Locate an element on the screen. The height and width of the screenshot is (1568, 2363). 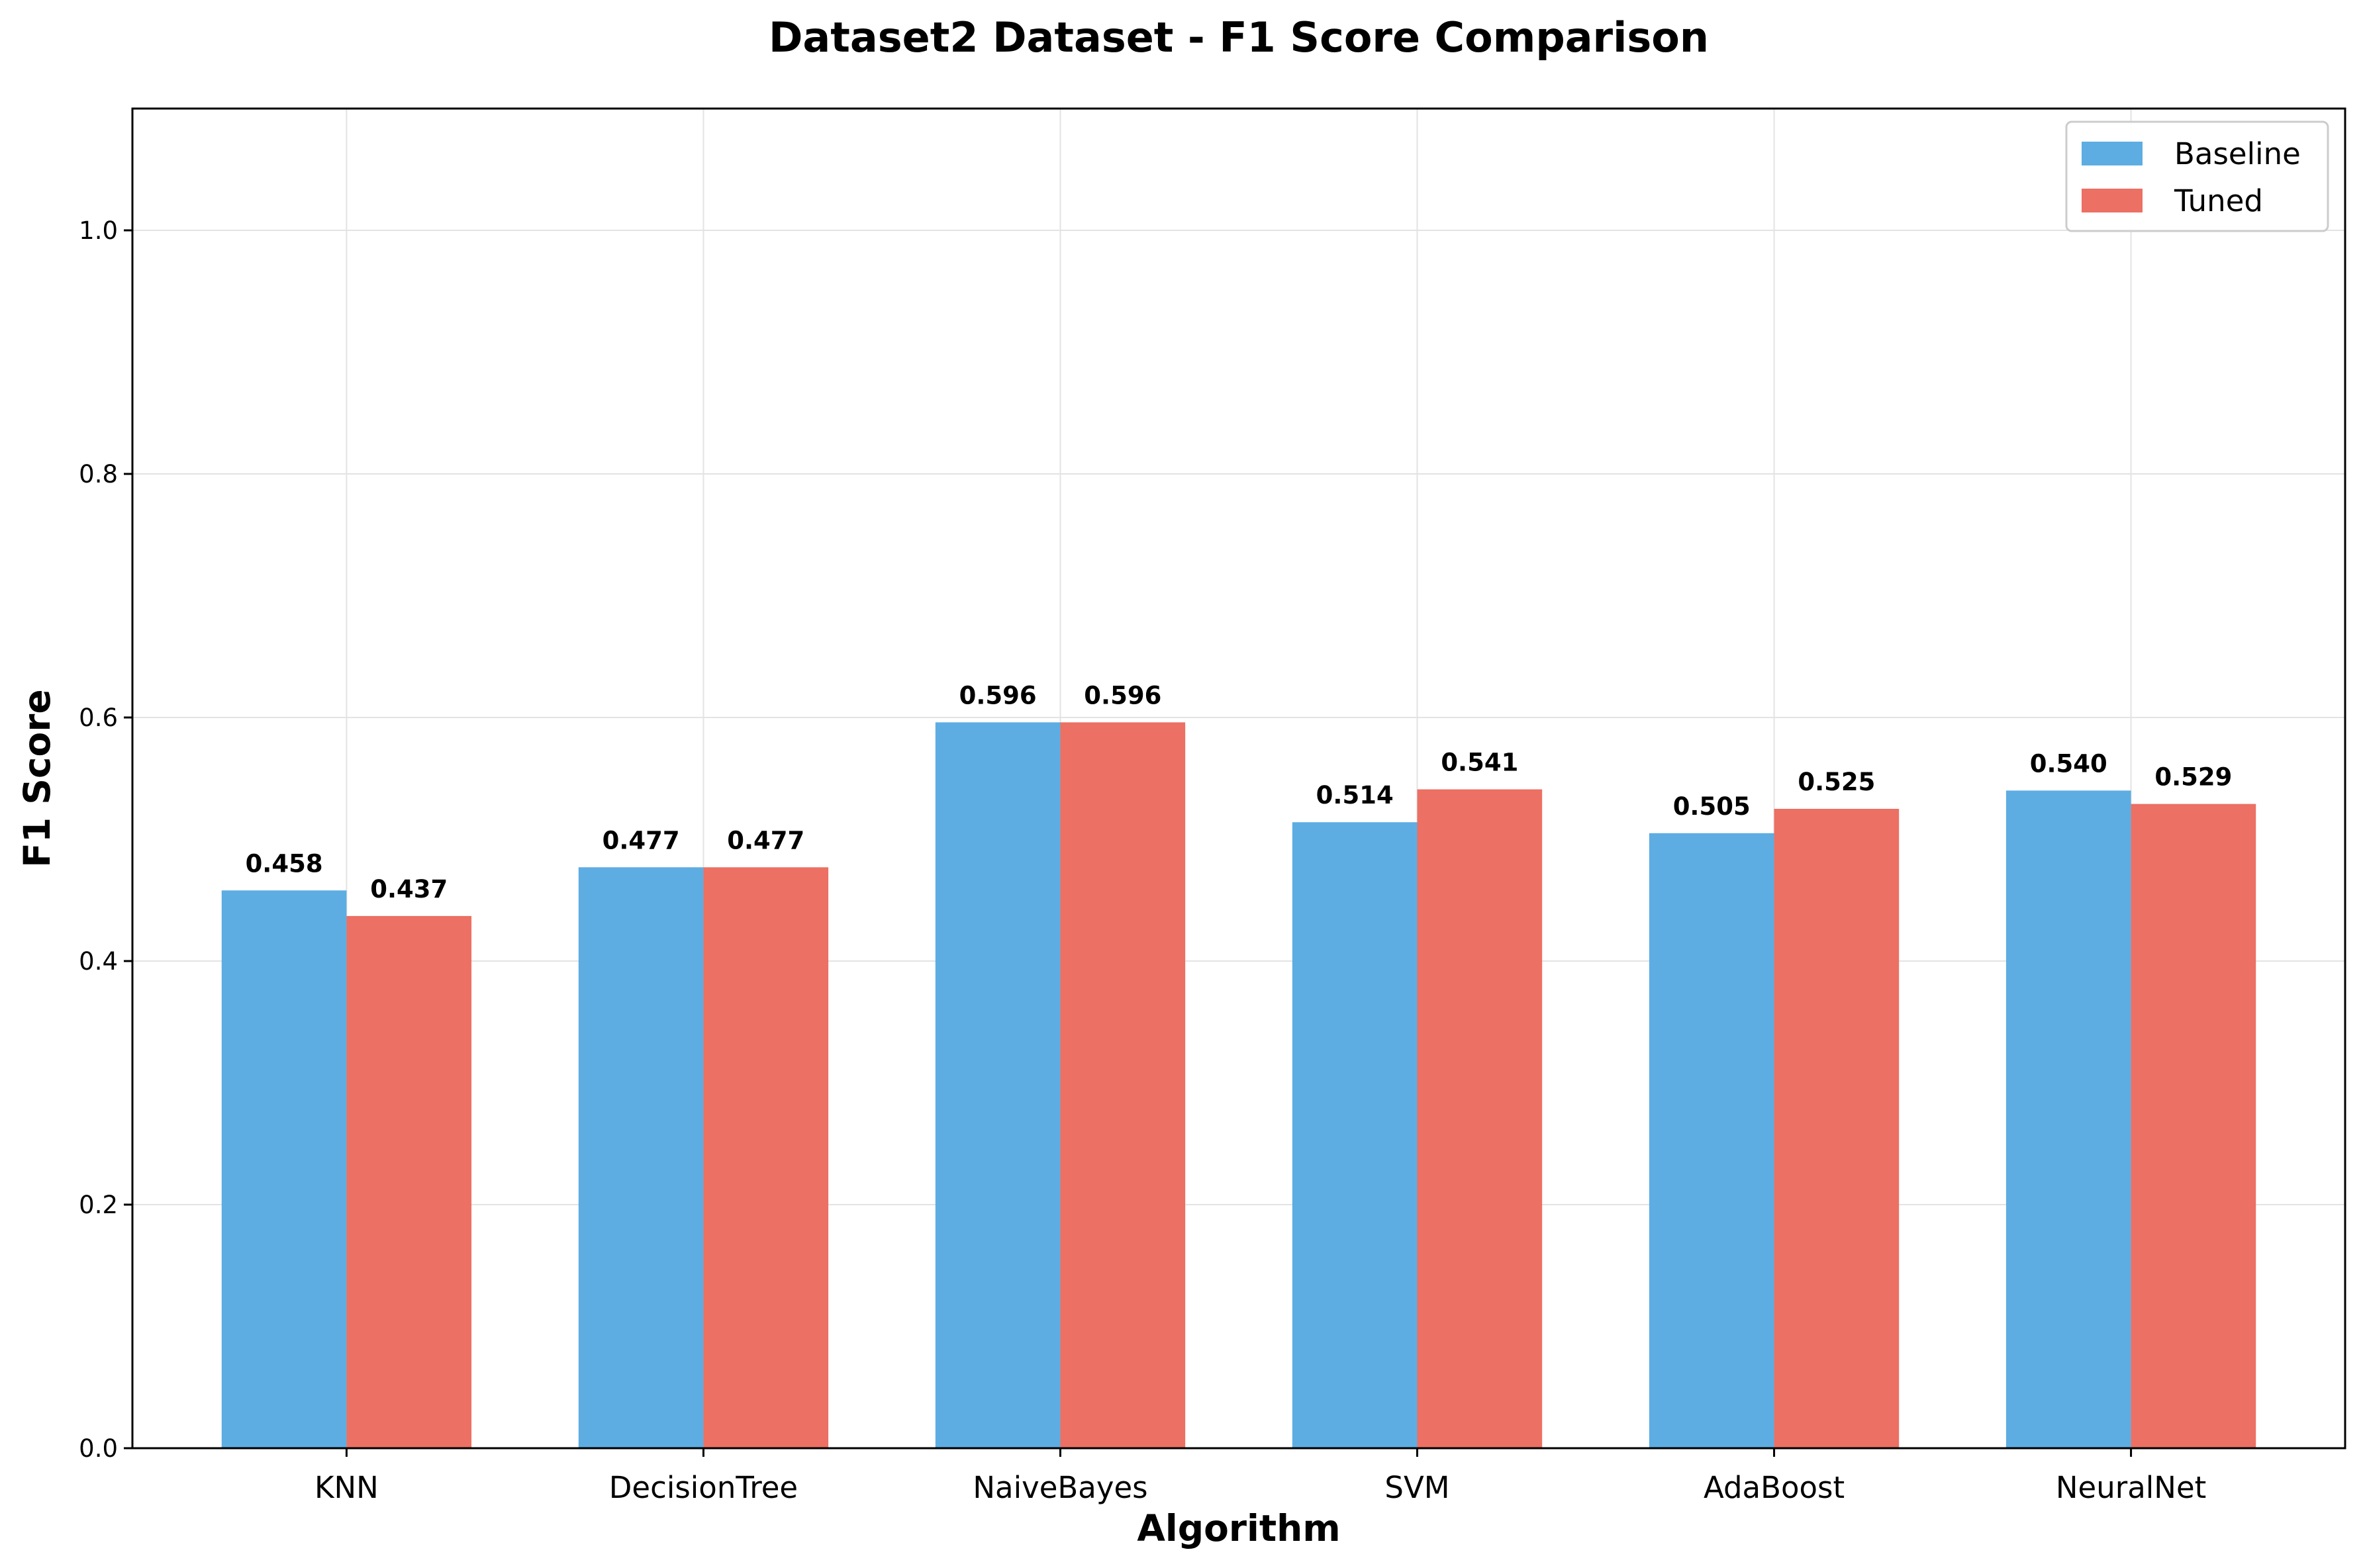
x-tick-label: KNN is located at coordinates (347, 1487).